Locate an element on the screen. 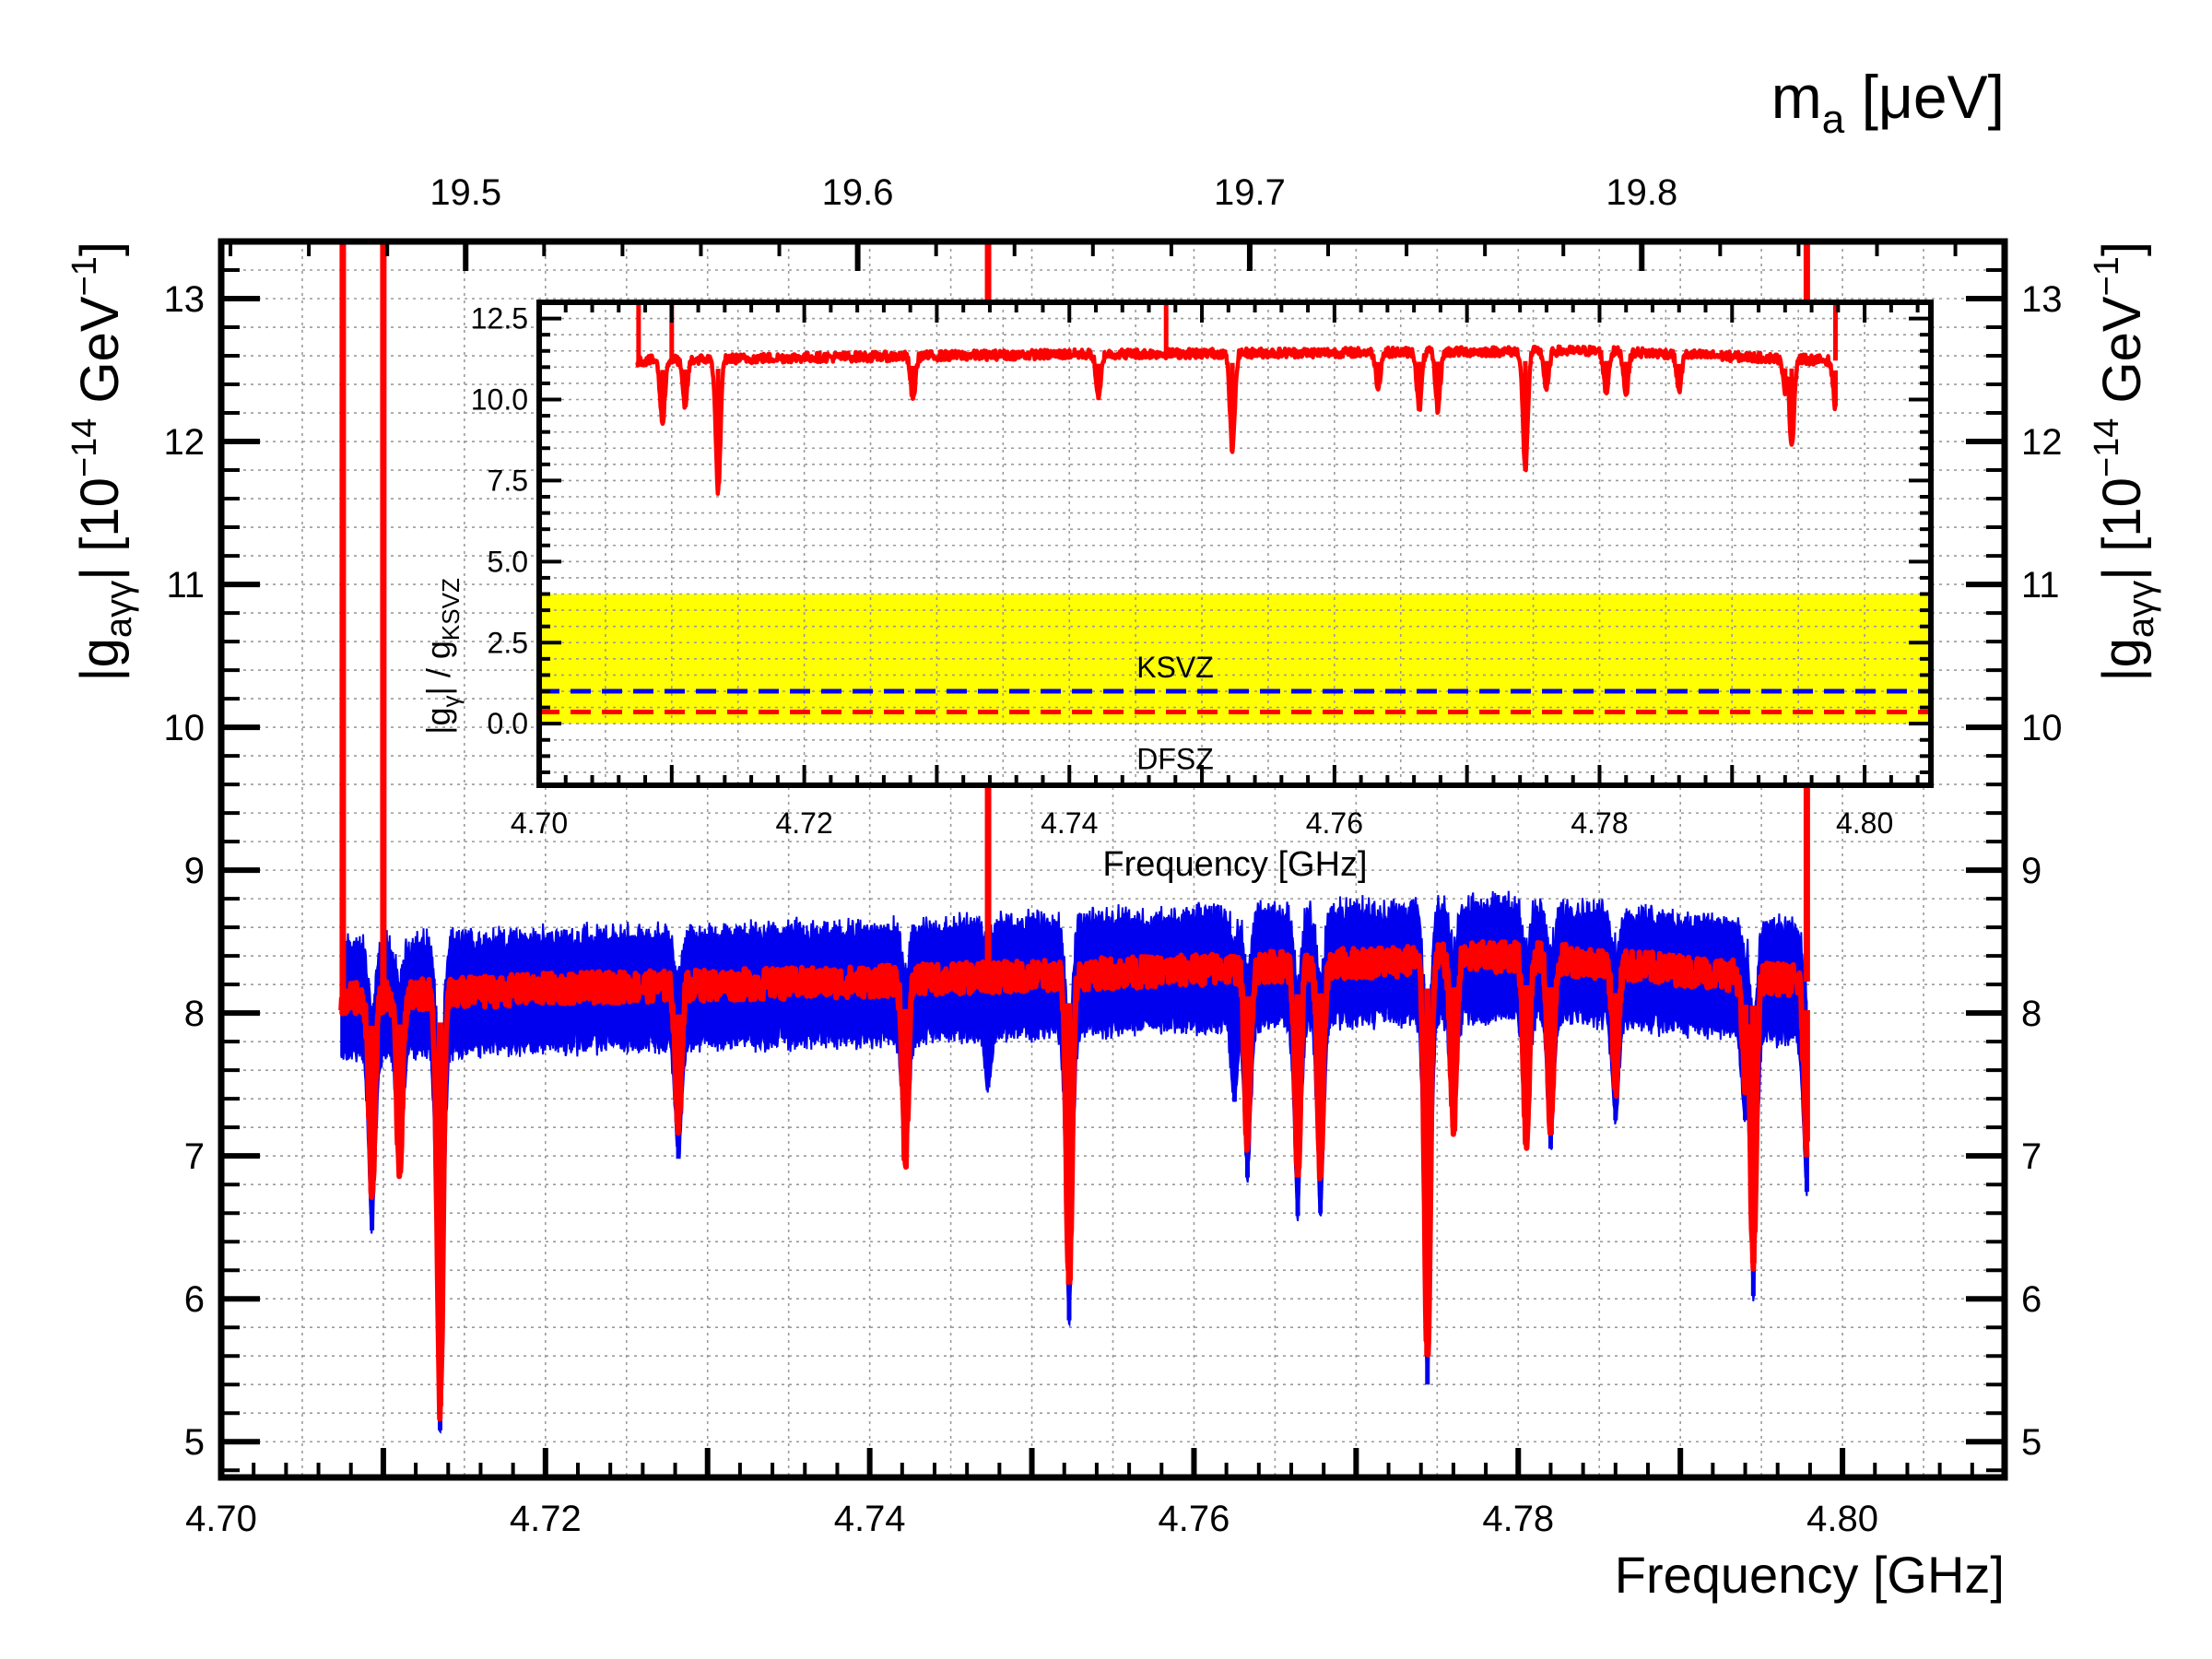  y-tick-label-right: 13 is located at coordinates (2042, 299).